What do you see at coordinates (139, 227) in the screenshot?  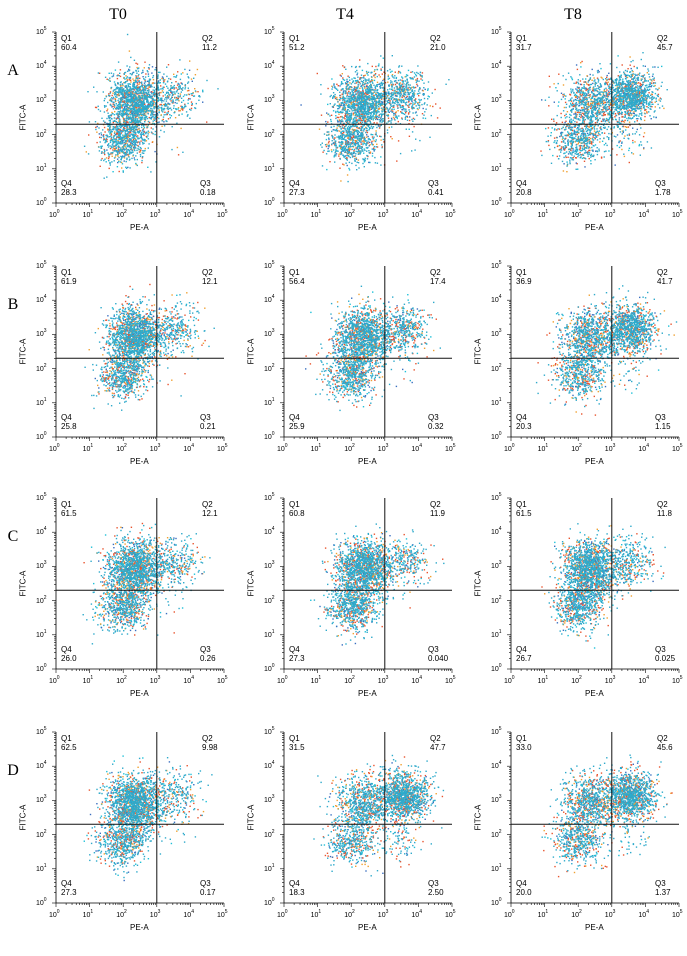 I see `x-axis-label: PE-A` at bounding box center [139, 227].